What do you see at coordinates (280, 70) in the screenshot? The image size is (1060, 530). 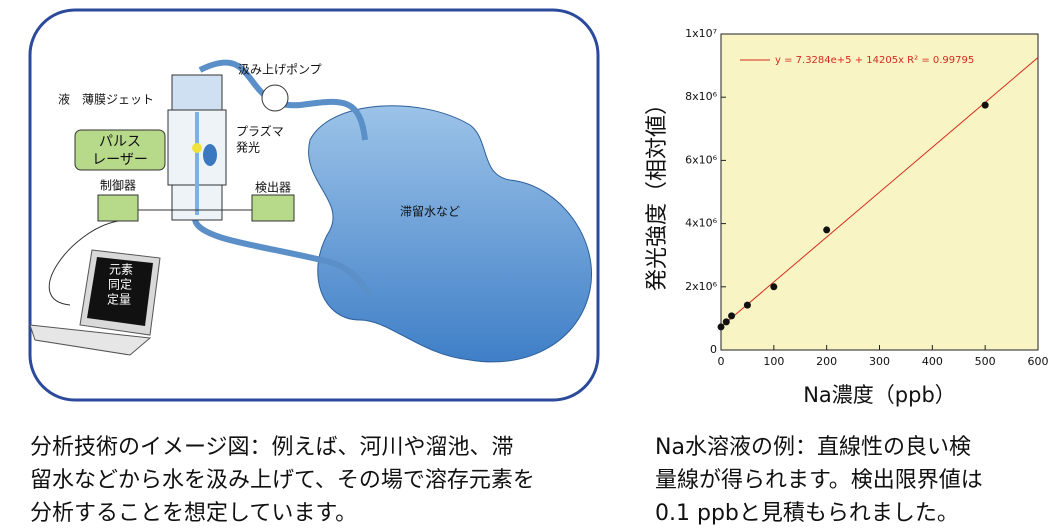 I see `label: 汲み上げポンプ` at bounding box center [280, 70].